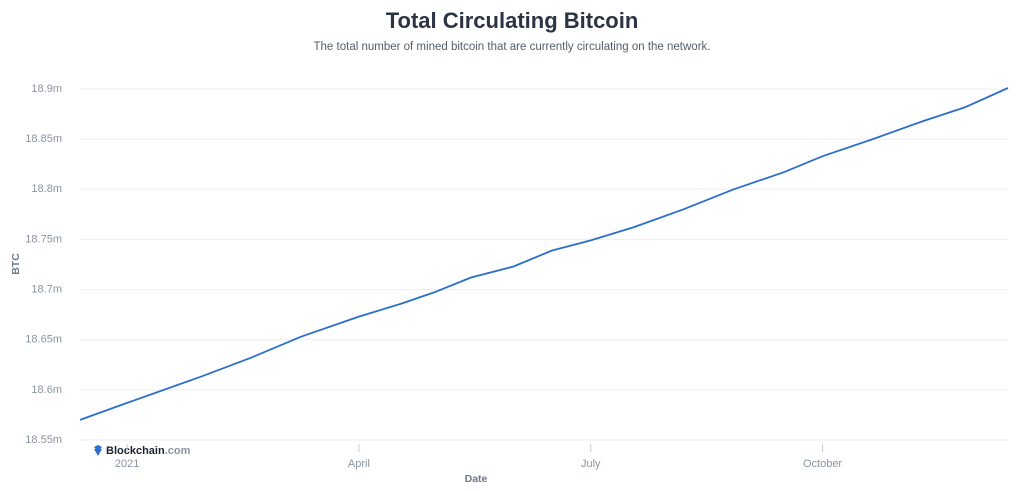 This screenshot has height=491, width=1024. I want to click on y-axis-label: BTC, so click(16, 264).